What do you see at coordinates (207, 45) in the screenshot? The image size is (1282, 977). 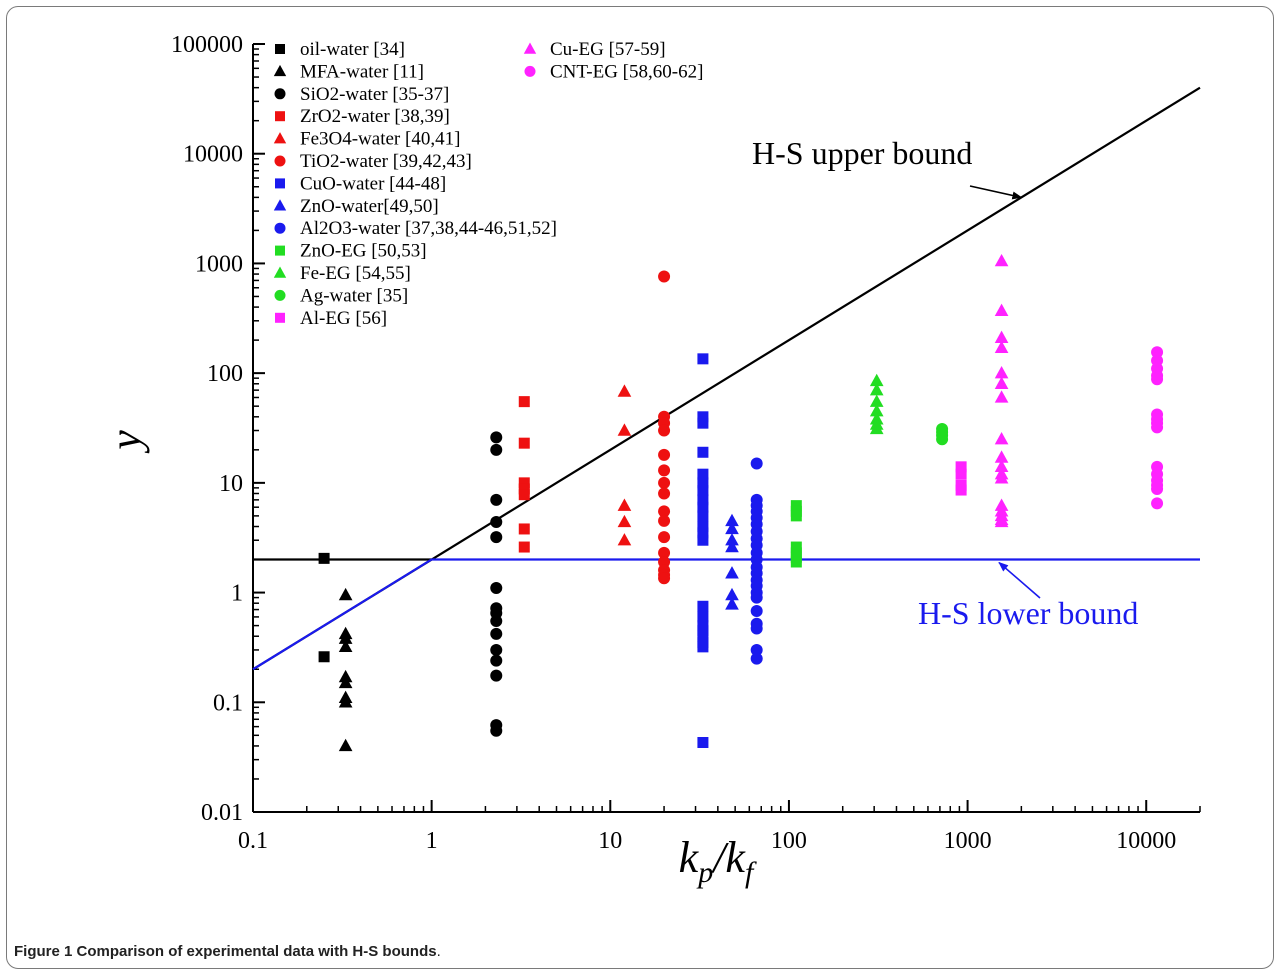 I see `y-tick-label: 100000` at bounding box center [207, 45].